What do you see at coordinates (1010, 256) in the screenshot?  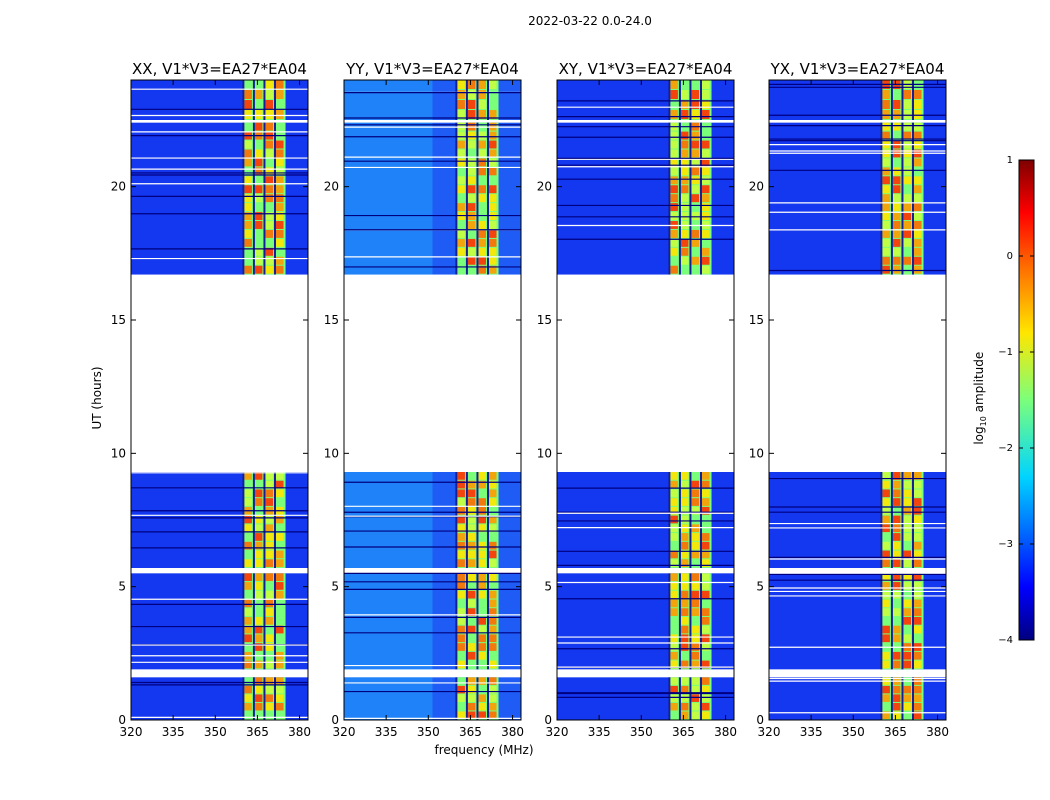 I see `colorbar-tick-label: 0` at bounding box center [1010, 256].